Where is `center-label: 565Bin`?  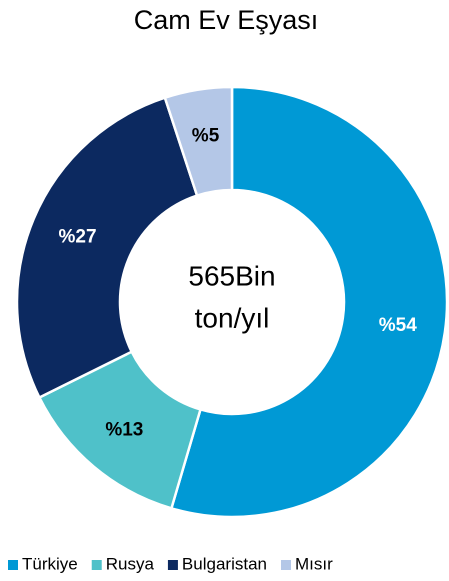
center-label: 565Bin is located at coordinates (231, 275).